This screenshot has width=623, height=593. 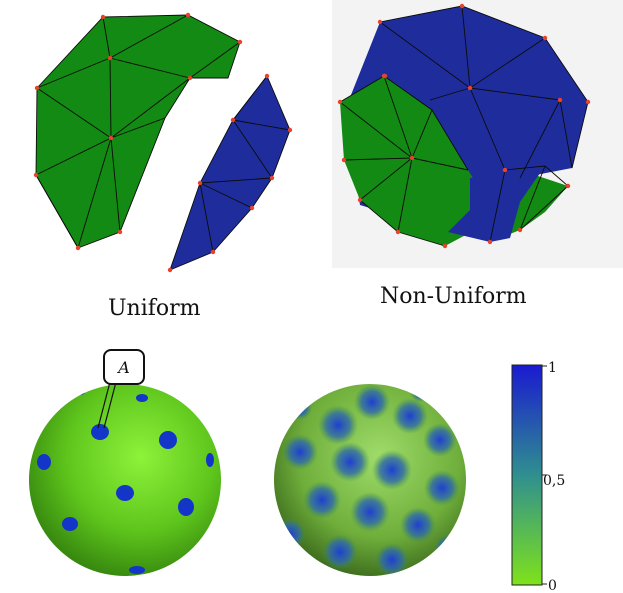 I want to click on annotation-label: A, so click(x=123, y=367).